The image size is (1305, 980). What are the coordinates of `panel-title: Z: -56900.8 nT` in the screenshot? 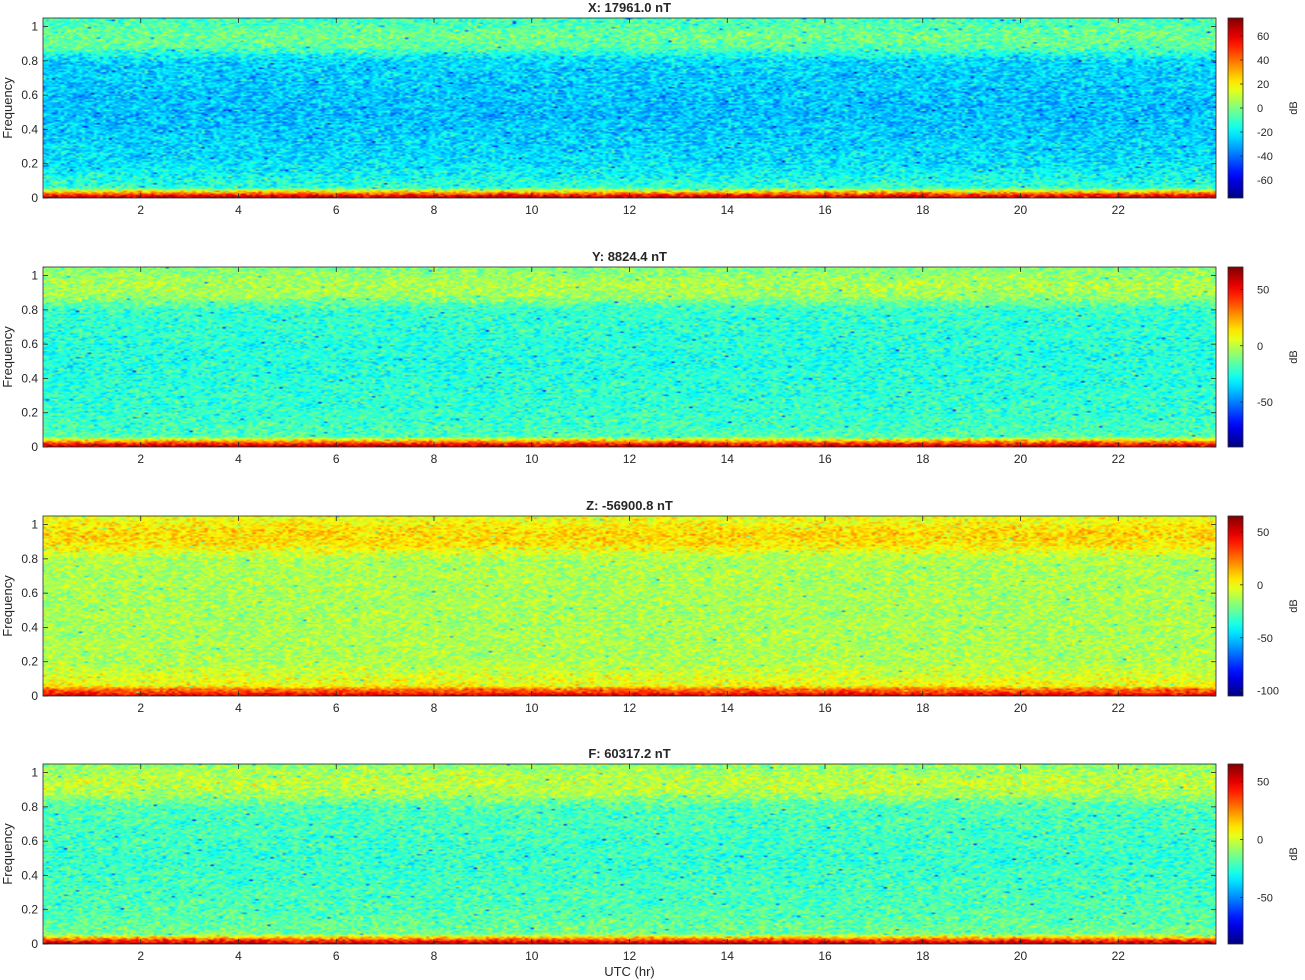 It's located at (629, 505).